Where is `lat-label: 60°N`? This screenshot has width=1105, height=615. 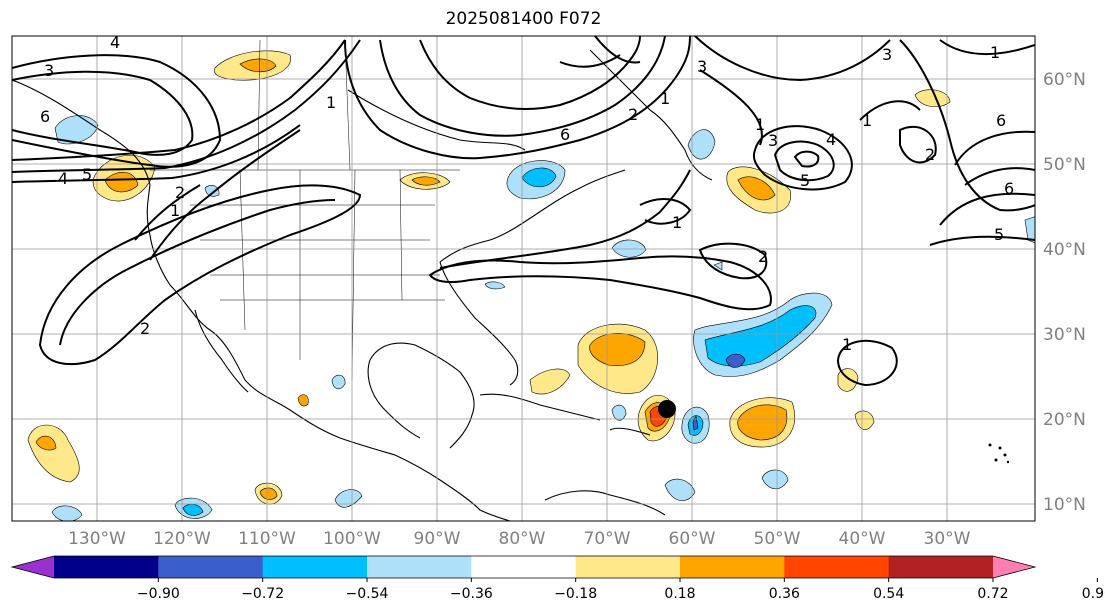
lat-label: 60°N is located at coordinates (1064, 80).